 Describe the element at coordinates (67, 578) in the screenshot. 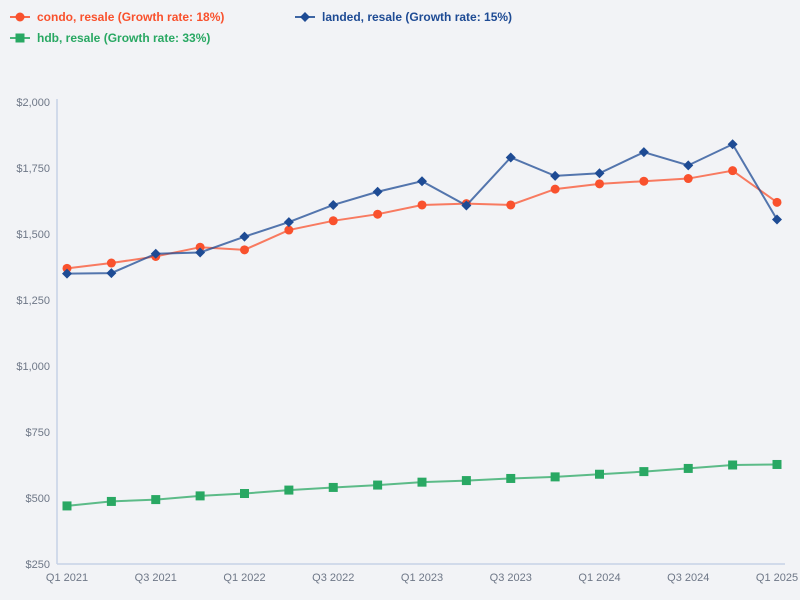

I see `x-tick-label: Q1 2021` at that location.